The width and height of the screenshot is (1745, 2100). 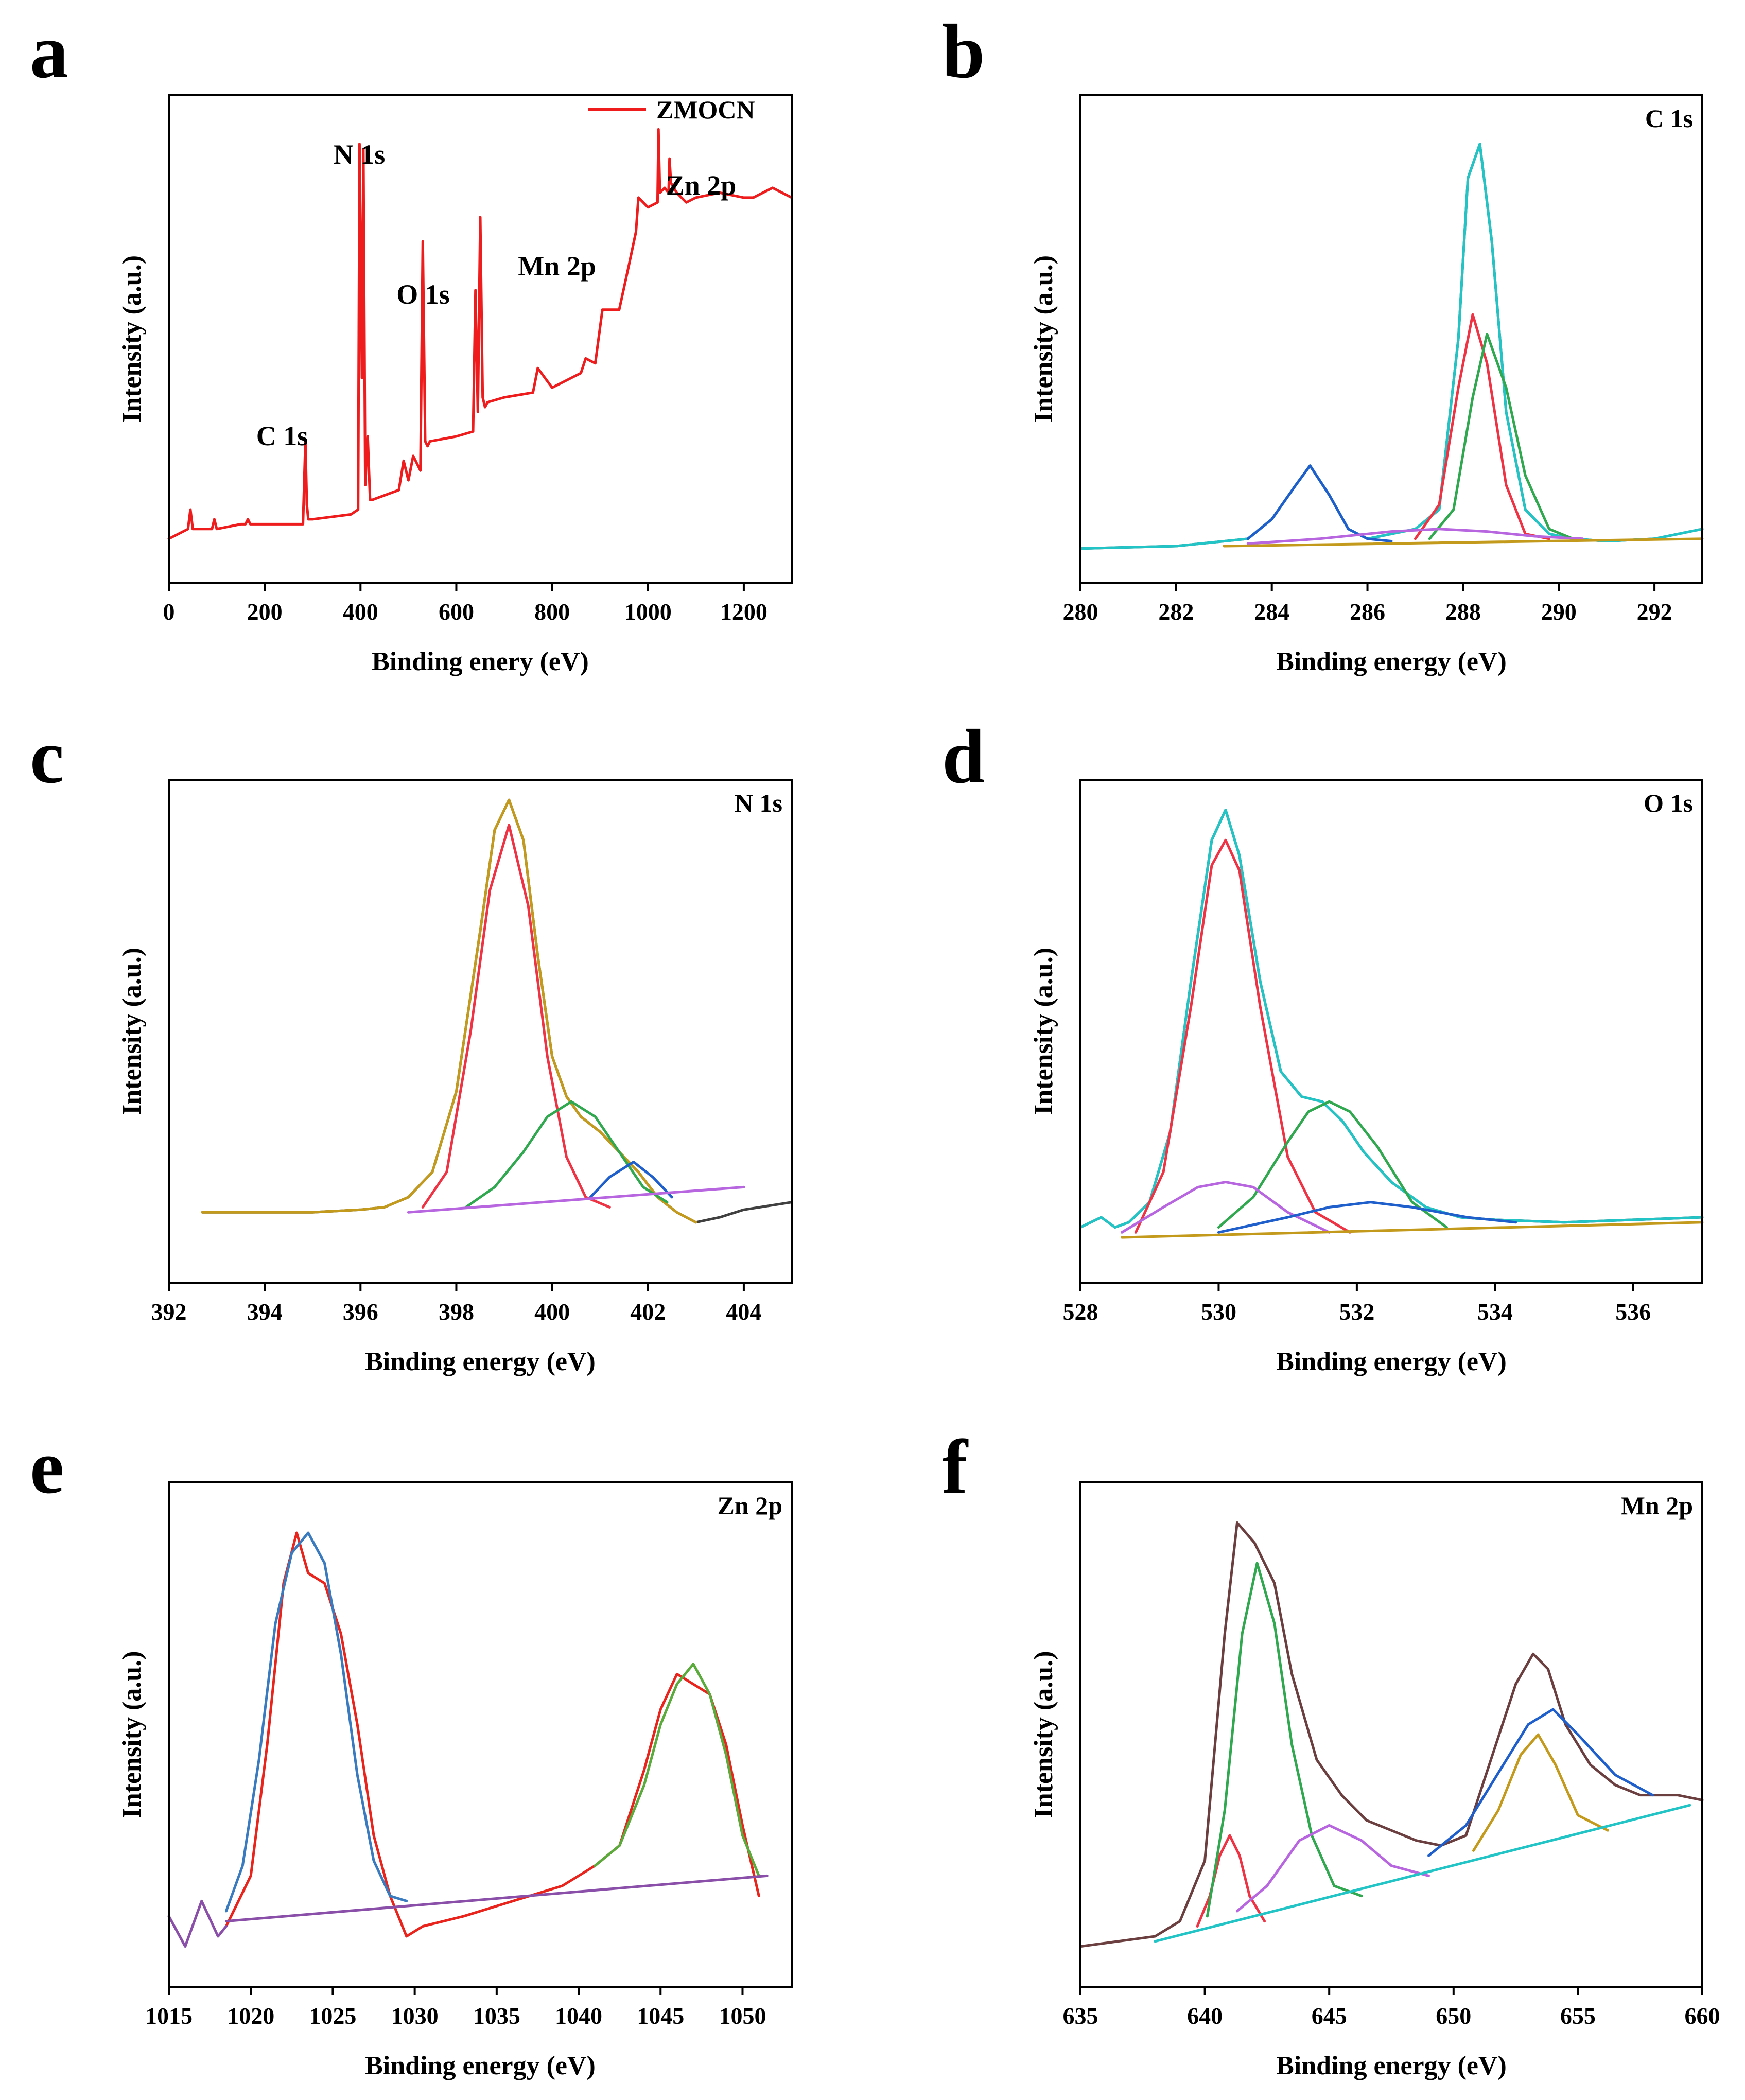 What do you see at coordinates (1043, 1734) in the screenshot?
I see `y-axis-label-f: Intensity (a.u.)` at bounding box center [1043, 1734].